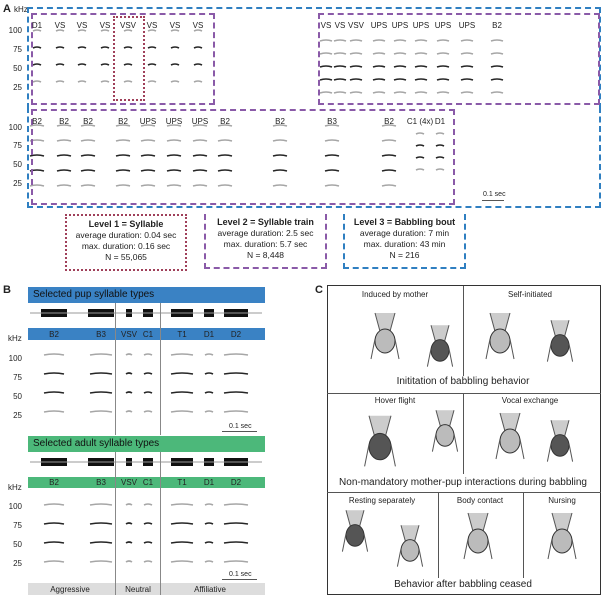 Image resolution: width=605 pixels, height=600 pixels. Describe the element at coordinates (395, 400) in the screenshot. I see `cell-title: Hover flight` at that location.